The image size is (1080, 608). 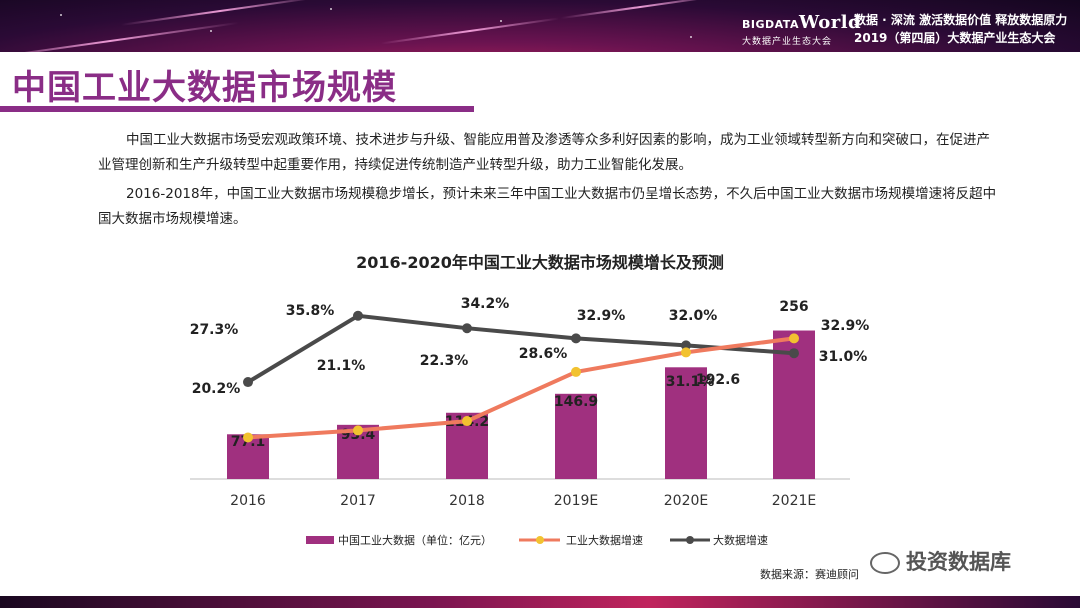 I want to click on header-tagline: 数据 · 深流 激活数据价值 释放数据原力, so click(x=961, y=20).